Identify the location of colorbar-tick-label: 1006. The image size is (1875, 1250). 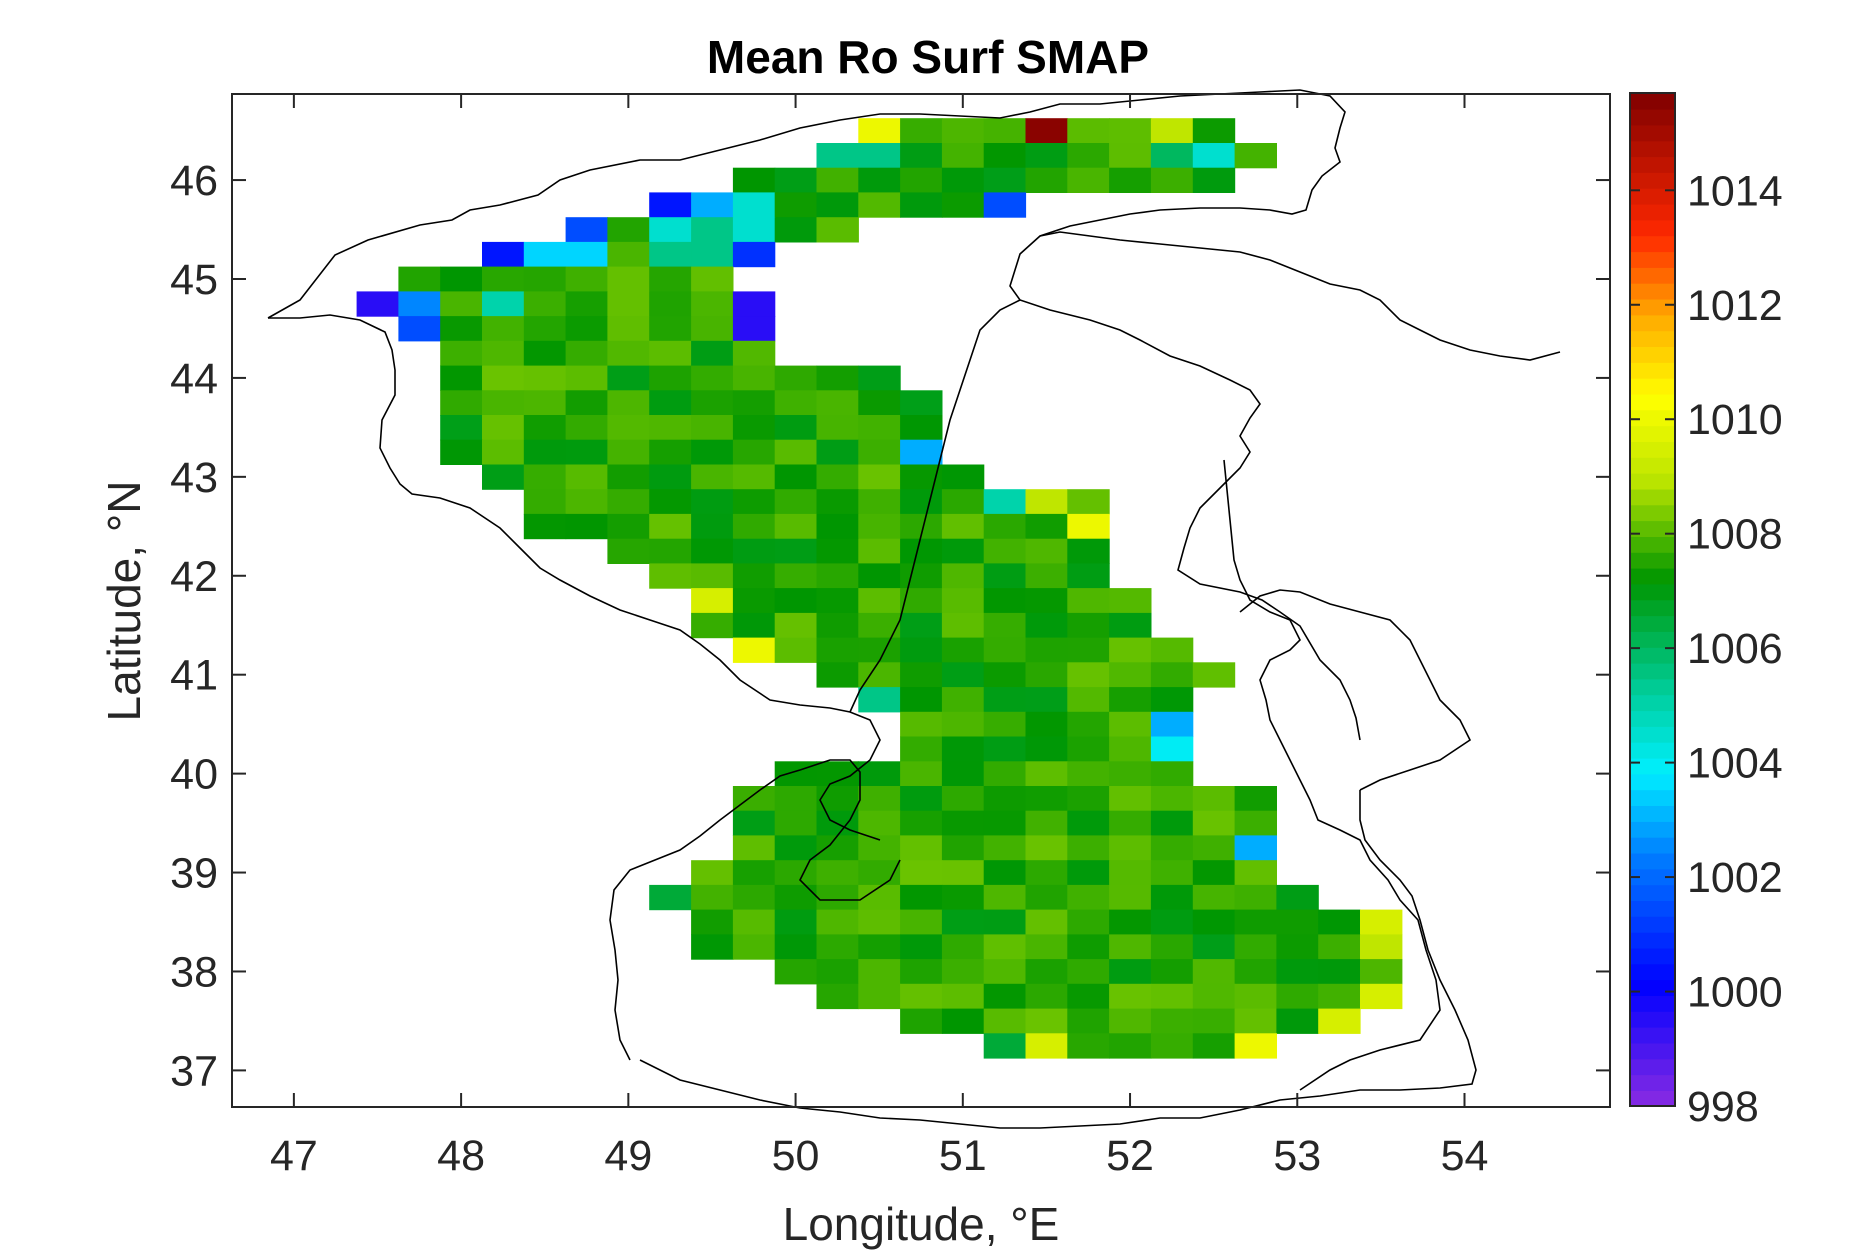
(1735, 649).